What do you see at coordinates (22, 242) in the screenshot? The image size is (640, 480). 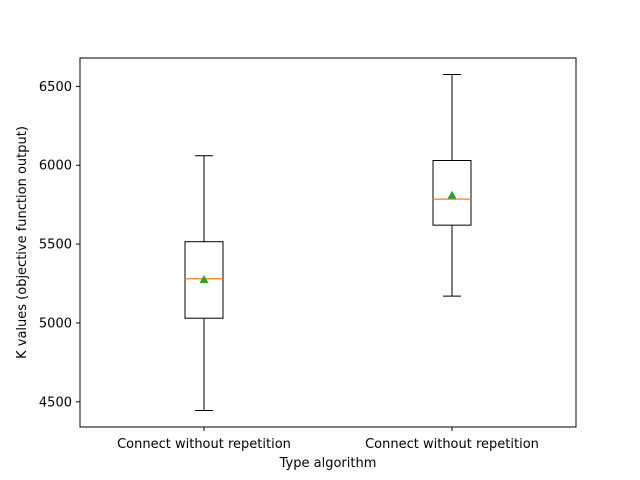 I see `y-axis-label: K values (objective function output)` at bounding box center [22, 242].